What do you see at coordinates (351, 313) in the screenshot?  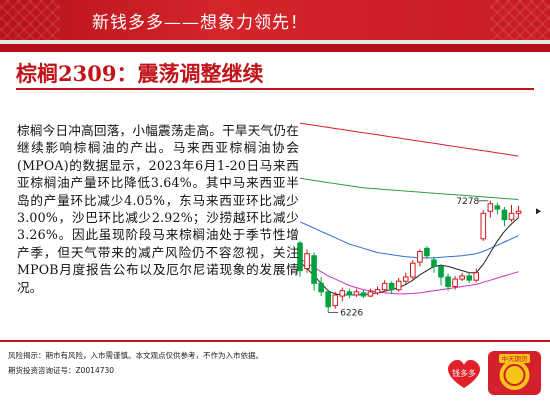 I see `low-price-label: 6226` at bounding box center [351, 313].